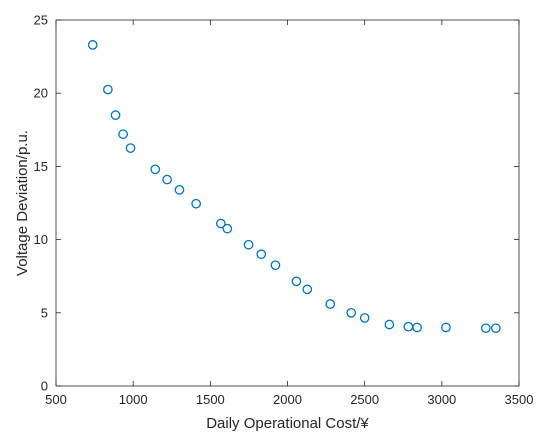 The image size is (550, 446). I want to click on x-tick-label: 2500, so click(364, 399).